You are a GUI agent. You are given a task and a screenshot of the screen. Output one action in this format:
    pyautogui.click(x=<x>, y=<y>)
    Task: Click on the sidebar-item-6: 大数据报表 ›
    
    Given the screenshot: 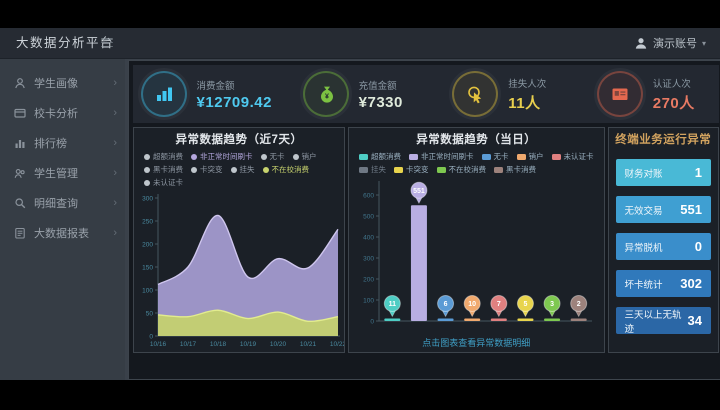 What is the action you would take?
    pyautogui.click(x=62, y=233)
    